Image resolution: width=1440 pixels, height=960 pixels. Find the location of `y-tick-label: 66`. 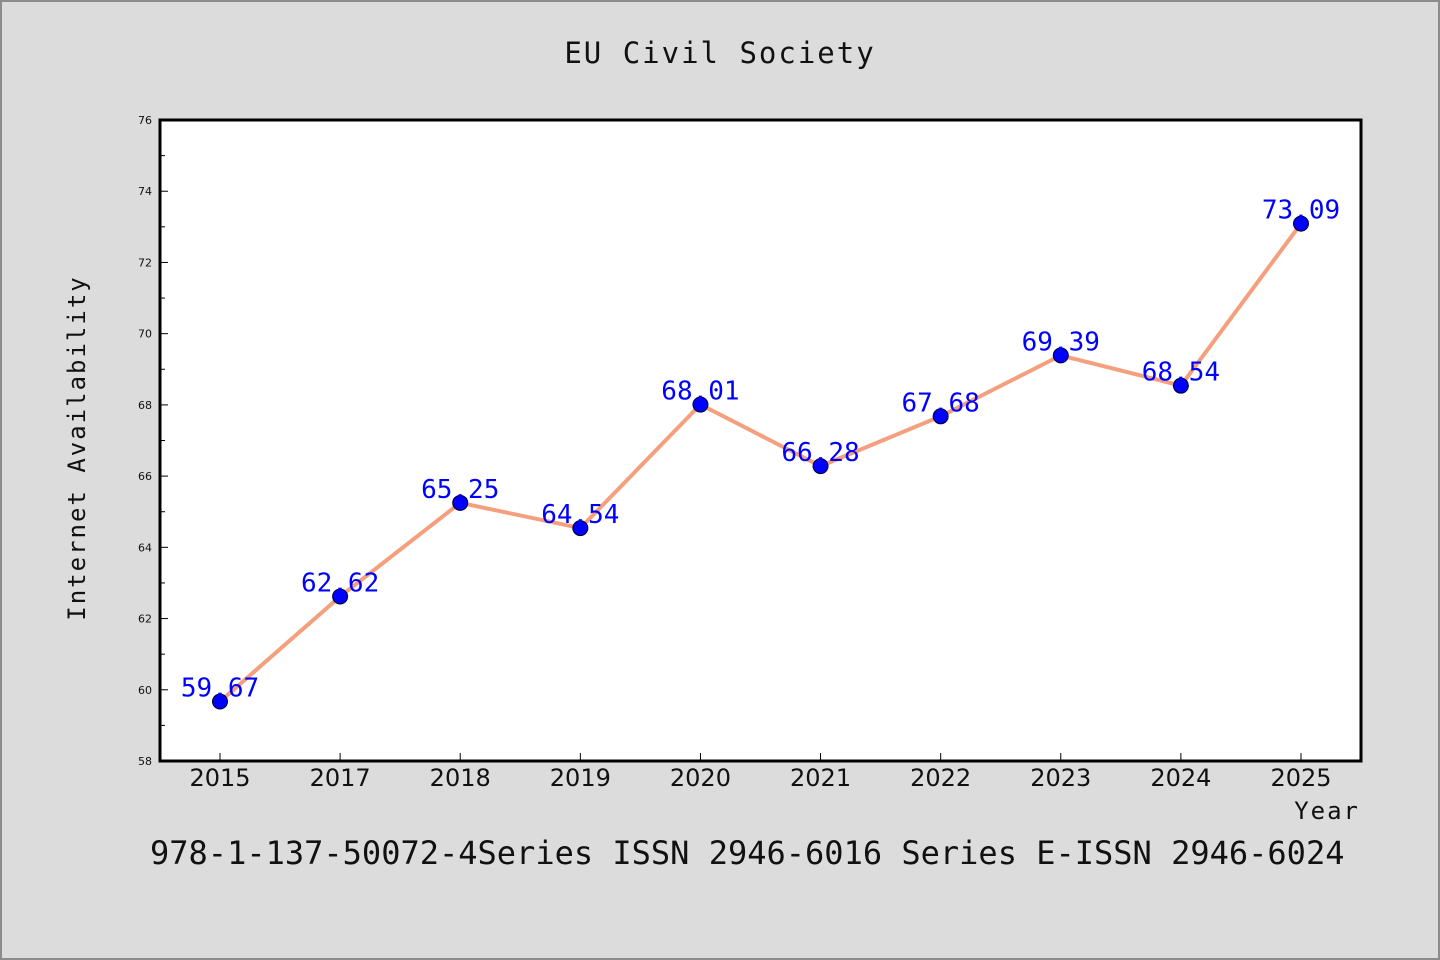

y-tick-label: 66 is located at coordinates (145, 476).